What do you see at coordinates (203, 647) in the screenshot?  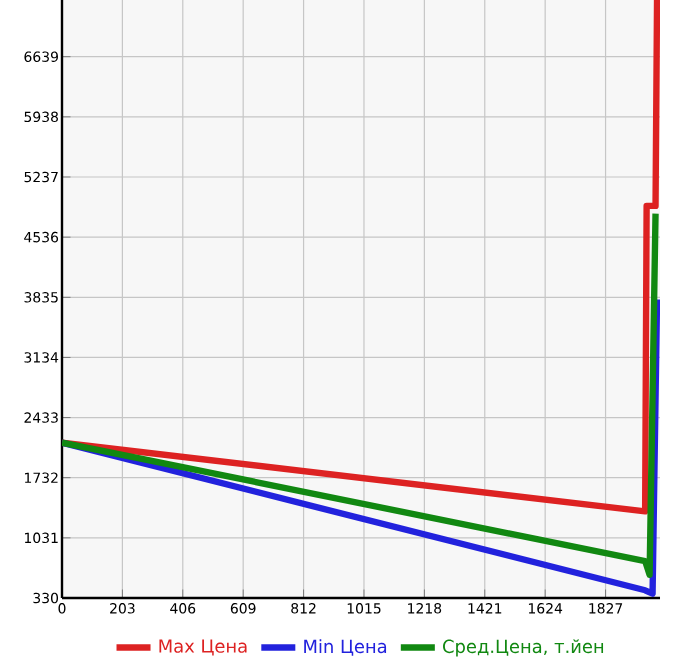 I see `legend-label: Max Цена` at bounding box center [203, 647].